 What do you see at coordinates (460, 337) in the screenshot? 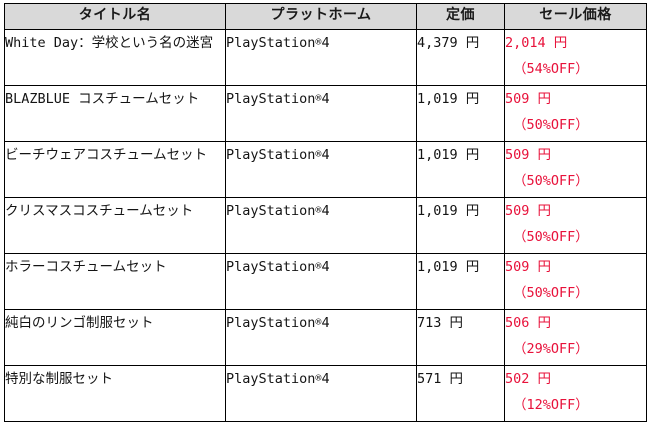
I see `cell-list-price: 713 円` at bounding box center [460, 337].